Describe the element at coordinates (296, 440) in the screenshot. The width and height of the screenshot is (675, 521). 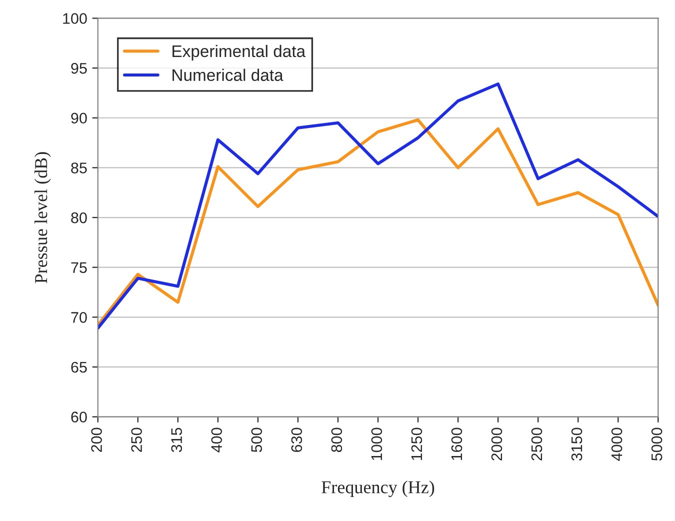
I see `x-tick-label: 630` at that location.